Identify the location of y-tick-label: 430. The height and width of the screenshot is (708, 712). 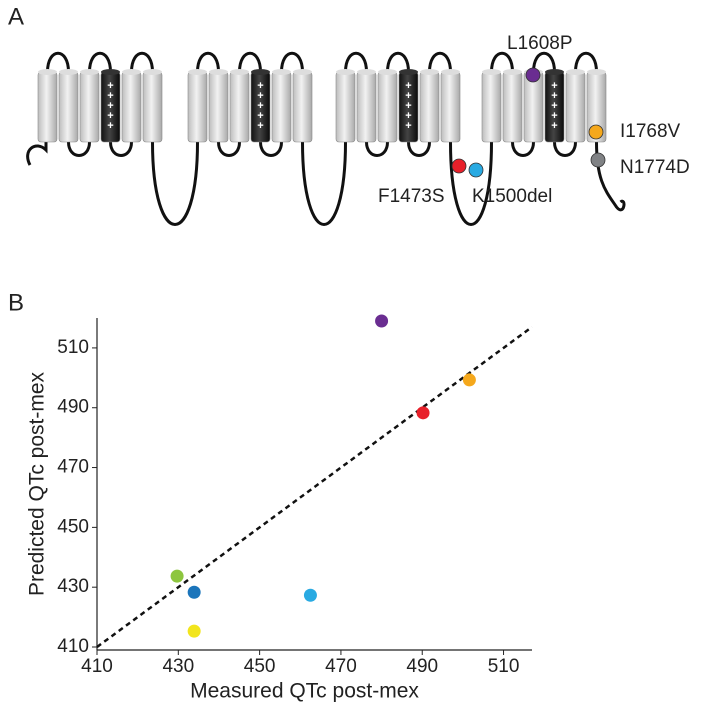
(73, 586).